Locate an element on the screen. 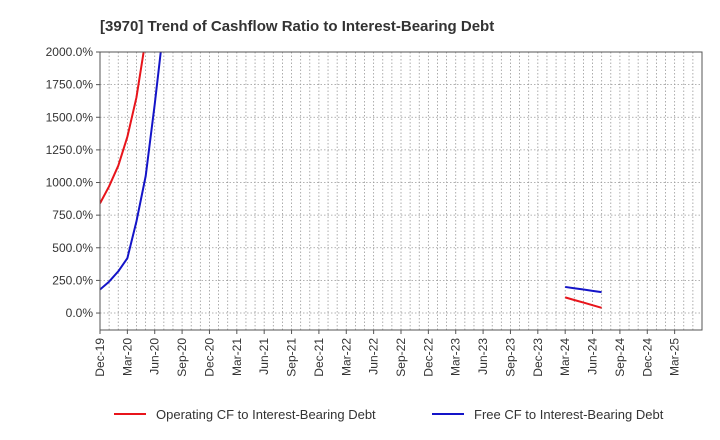  y-tick-label: 500.0% is located at coordinates (72, 248).